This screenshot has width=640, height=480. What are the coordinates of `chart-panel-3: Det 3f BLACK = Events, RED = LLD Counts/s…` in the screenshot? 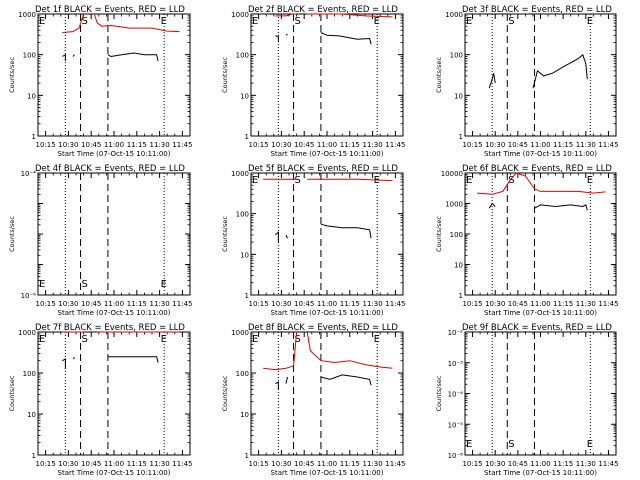 It's located at (527, 81).